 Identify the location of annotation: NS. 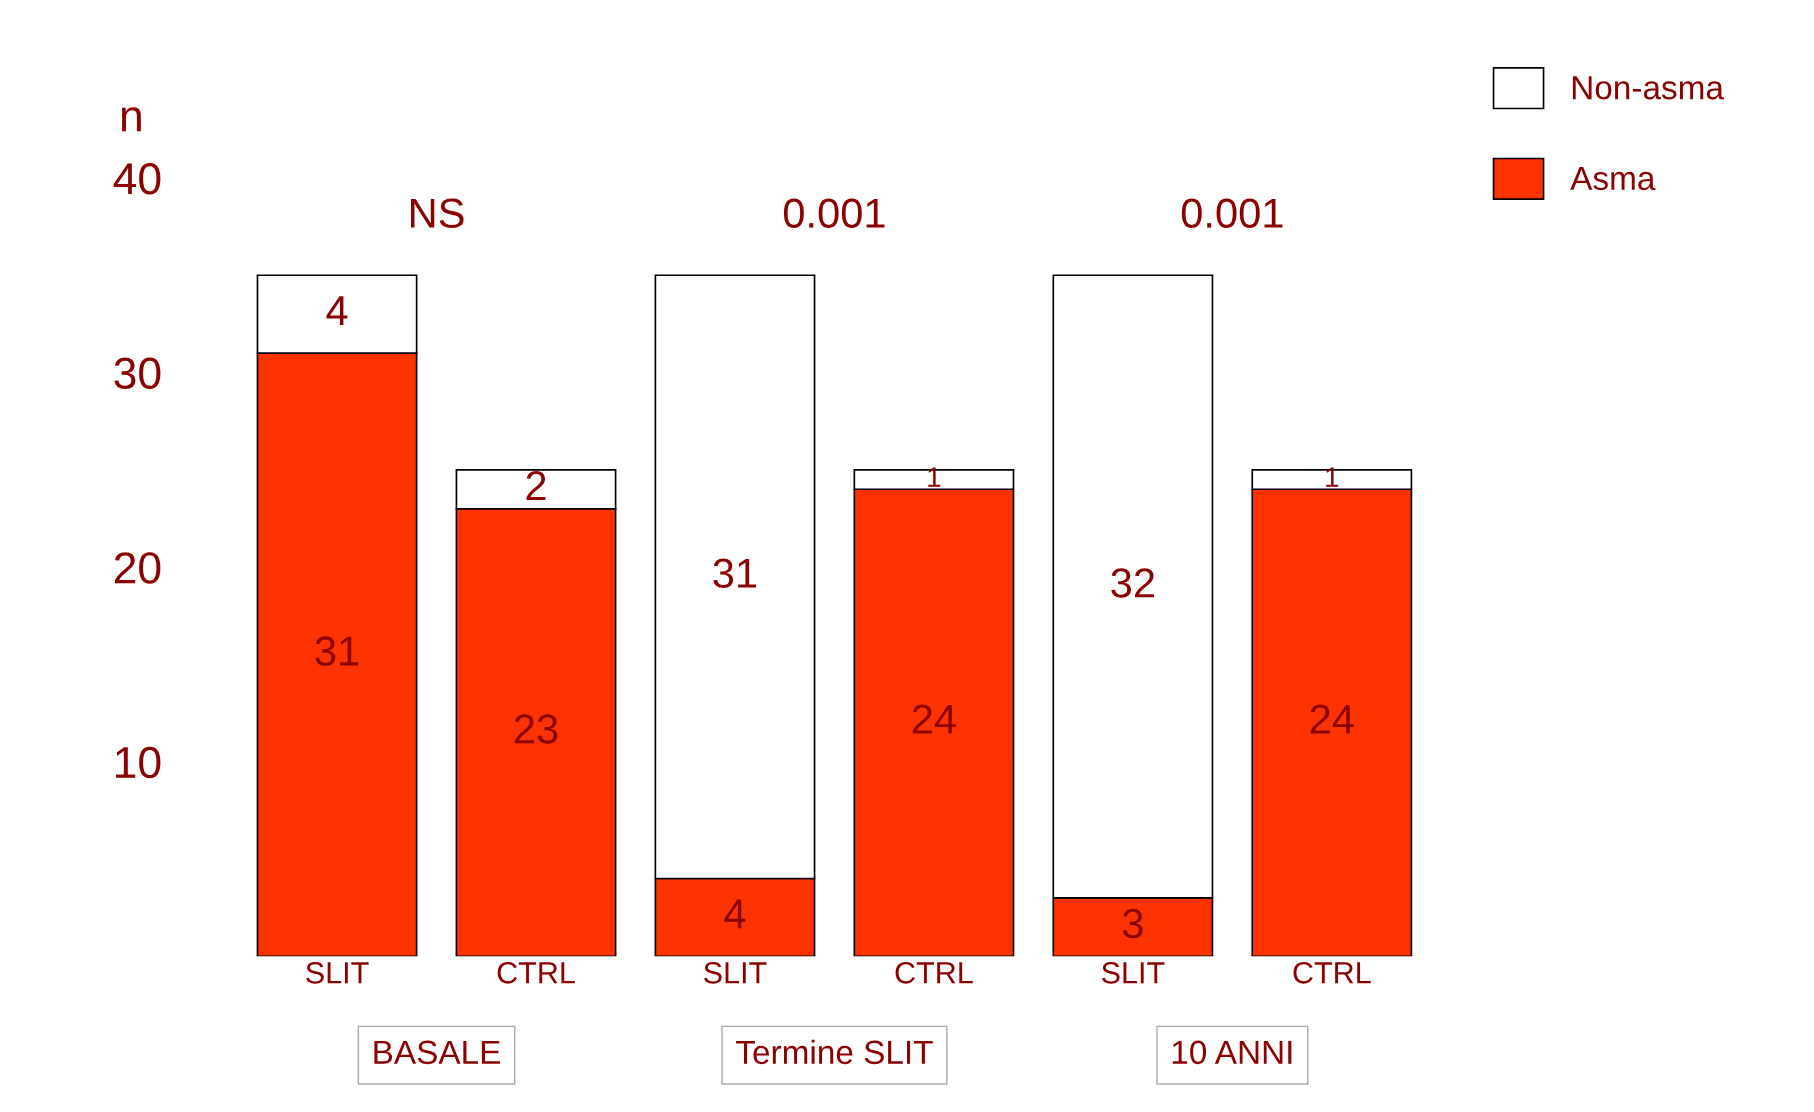
(437, 213).